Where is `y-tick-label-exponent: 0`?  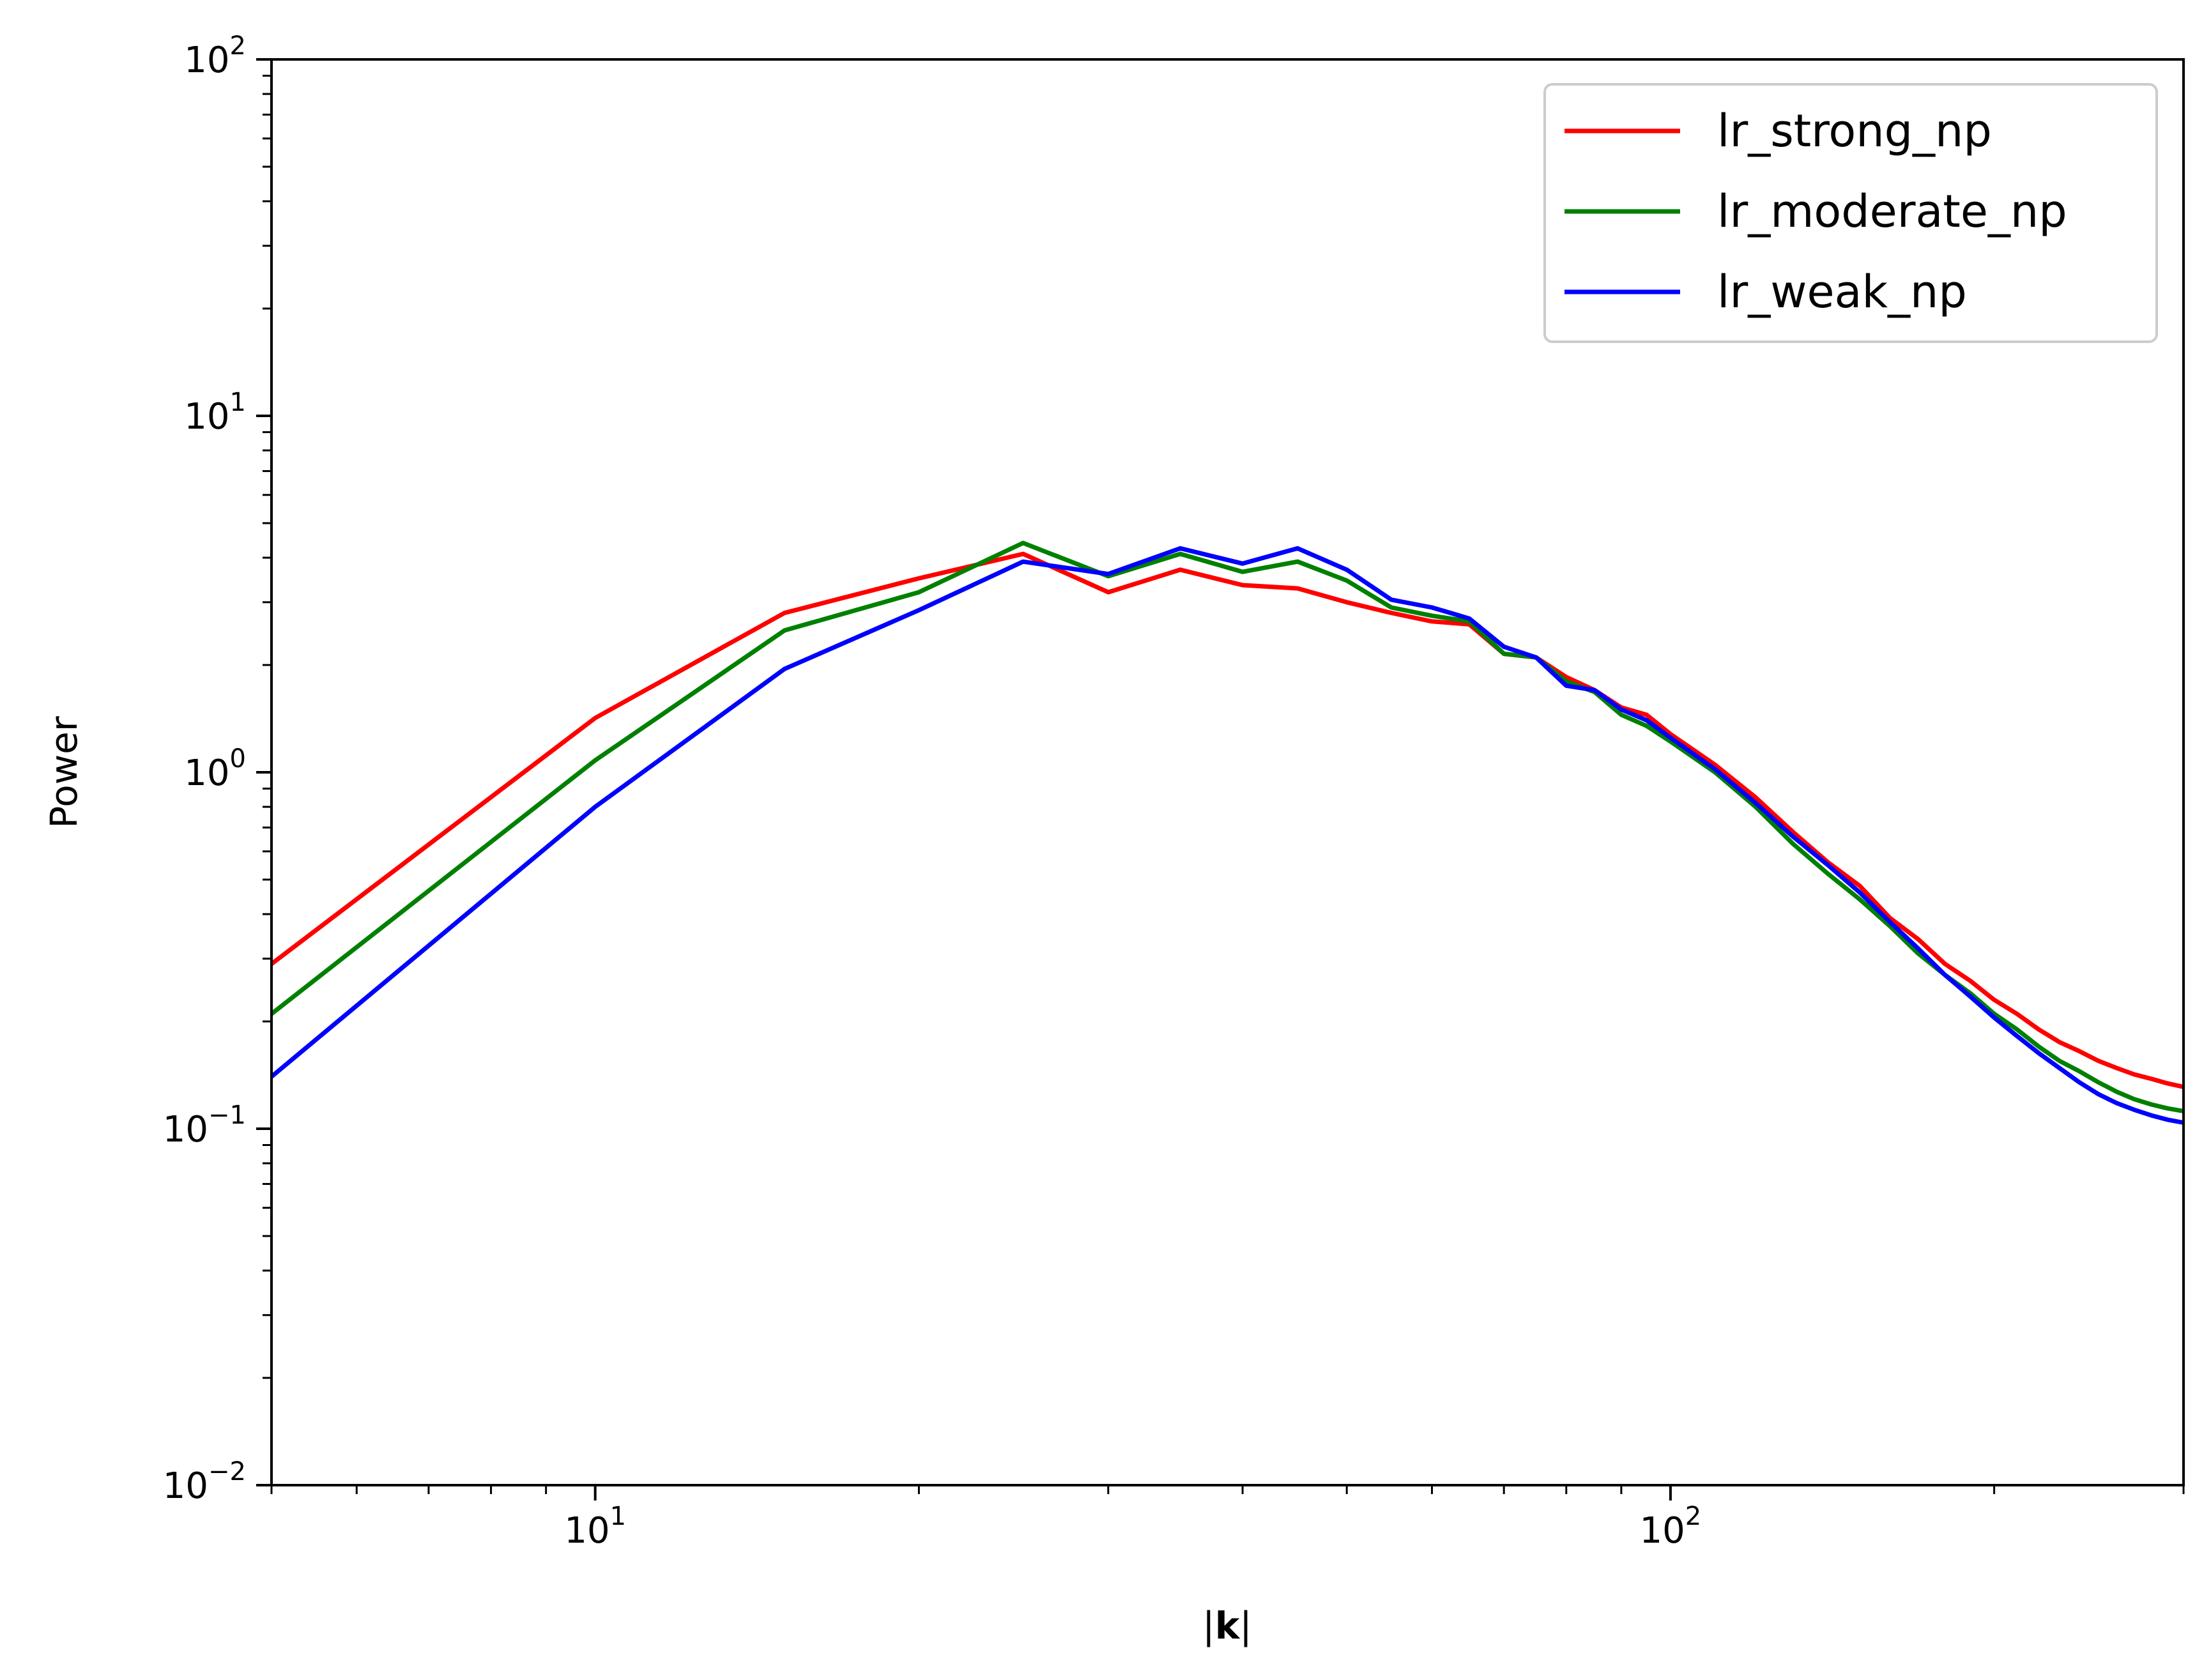
y-tick-label-exponent: 0 is located at coordinates (238, 759).